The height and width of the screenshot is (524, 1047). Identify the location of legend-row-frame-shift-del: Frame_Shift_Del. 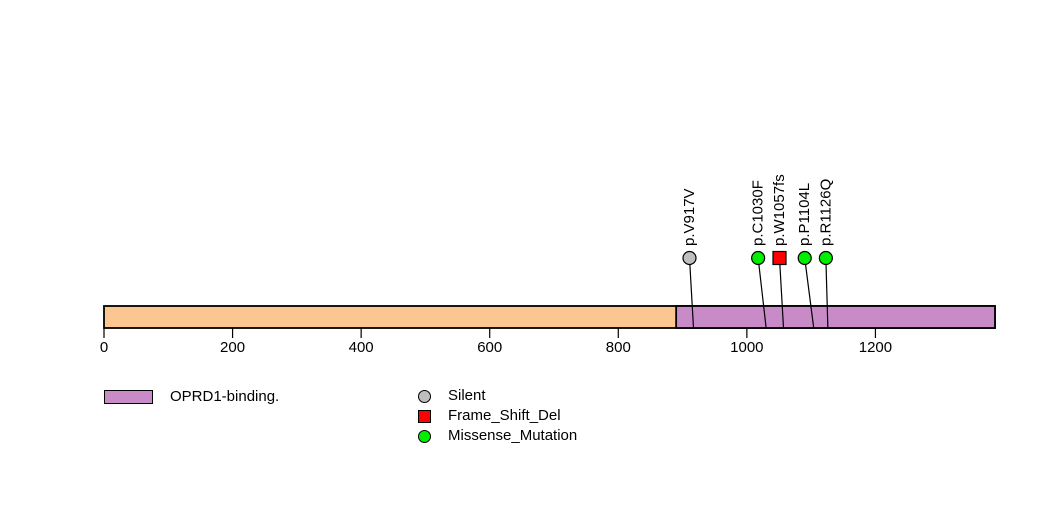
(489, 415).